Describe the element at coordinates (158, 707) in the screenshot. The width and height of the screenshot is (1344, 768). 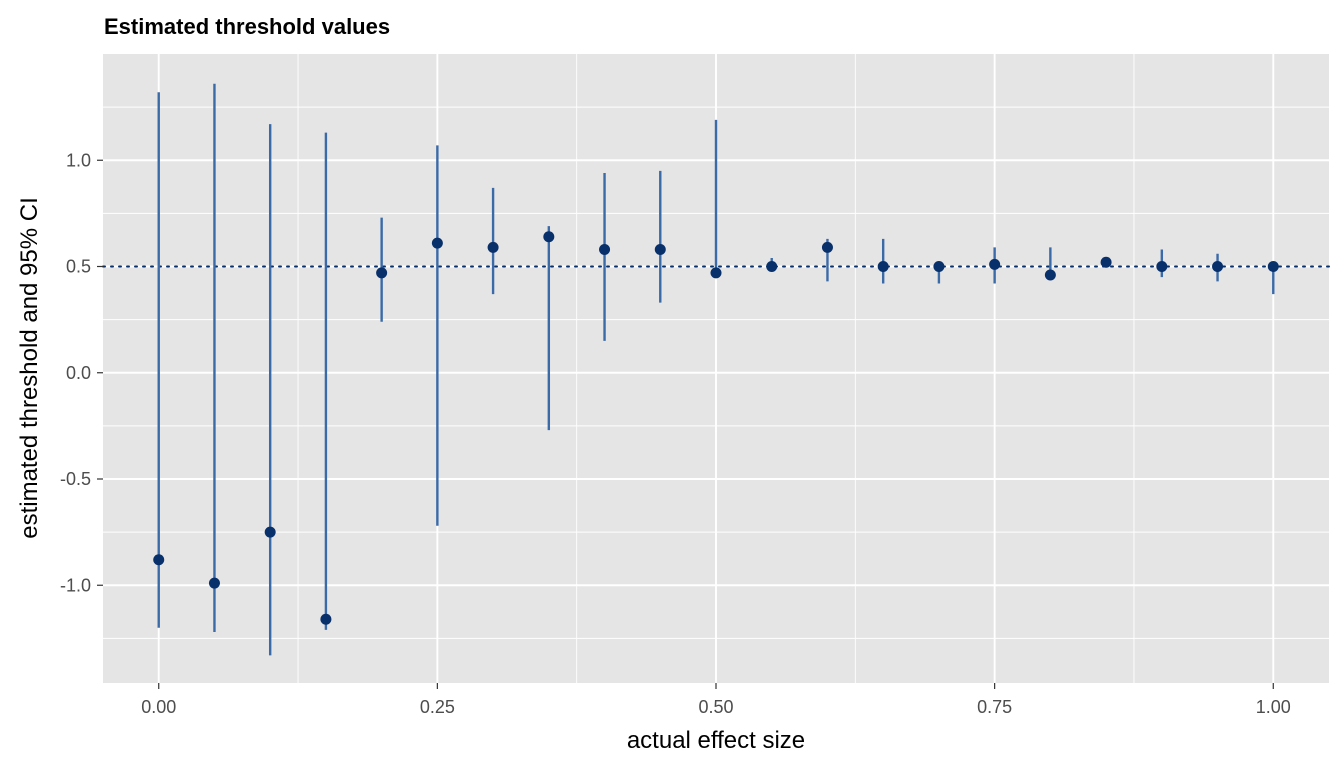
I see `x-tick-label: 0.00` at that location.